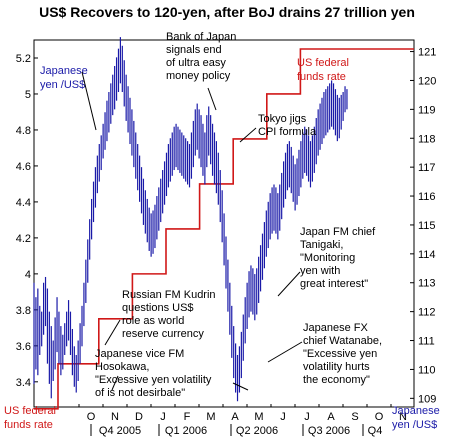  I want to click on legend-fed-bottom-line: funds rate, so click(28, 425).